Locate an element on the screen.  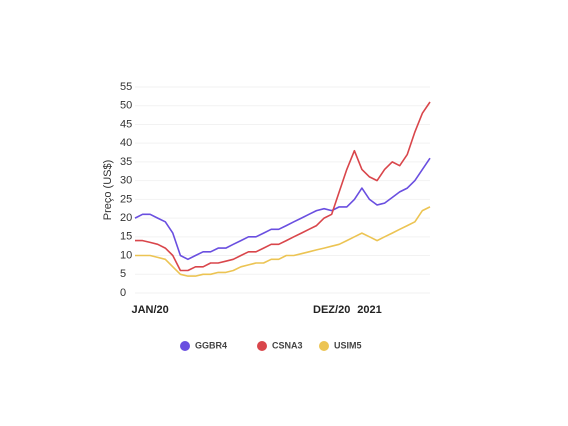
y-tick-label: 10 is located at coordinates (126, 255).